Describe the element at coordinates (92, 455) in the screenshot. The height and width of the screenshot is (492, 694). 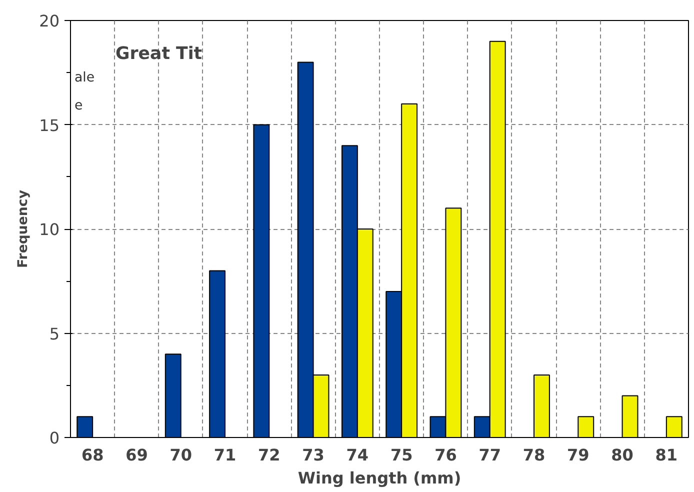
I see `x-tick-label: 68` at that location.